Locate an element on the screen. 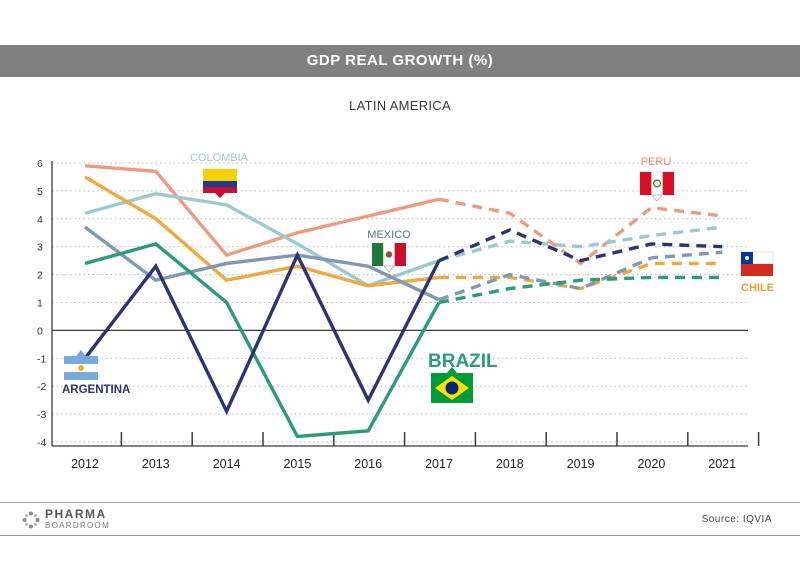 The image size is (800, 579). series-forecast-colombia is located at coordinates (580, 244).